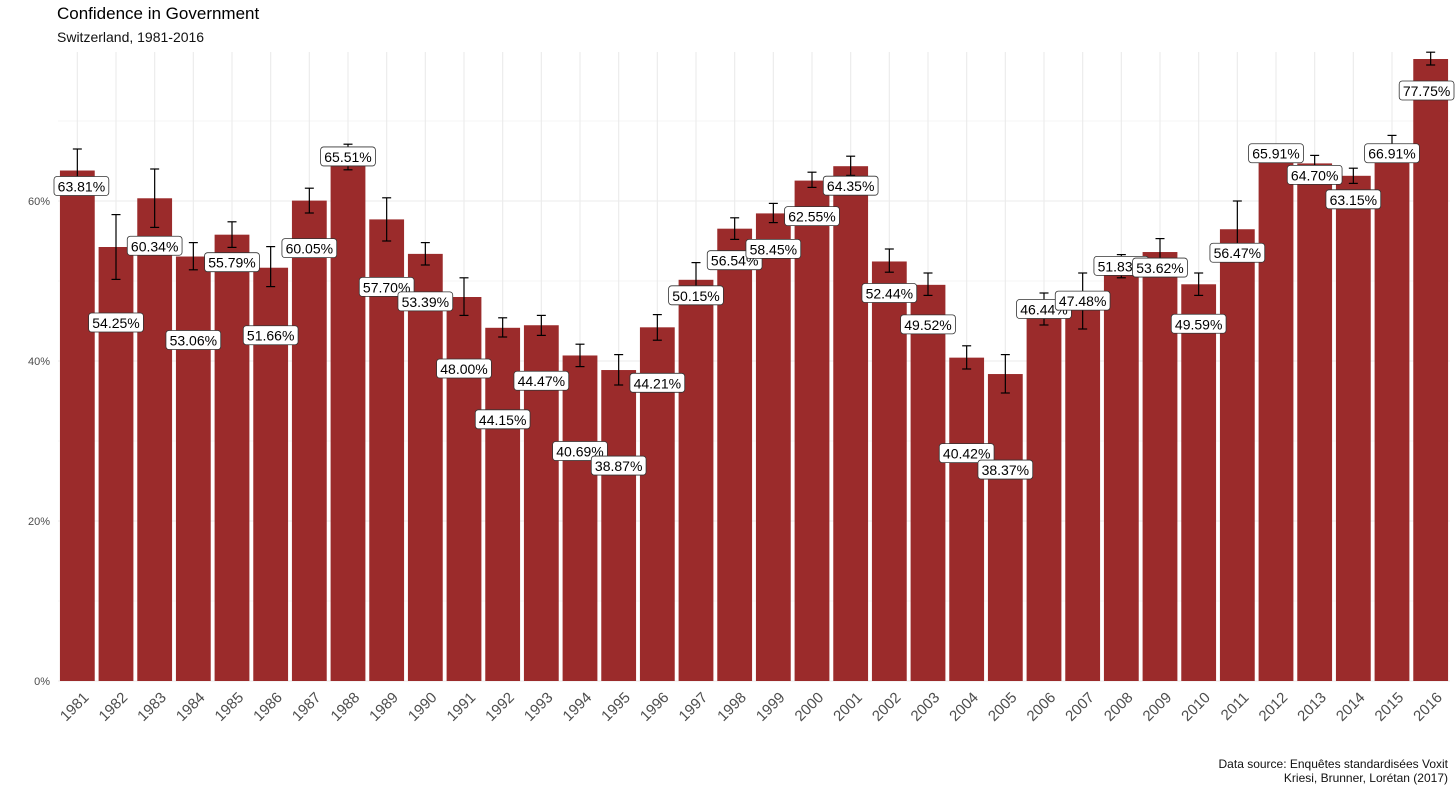  What do you see at coordinates (1158, 707) in the screenshot?
I see `x-tick-label: 2009` at bounding box center [1158, 707].